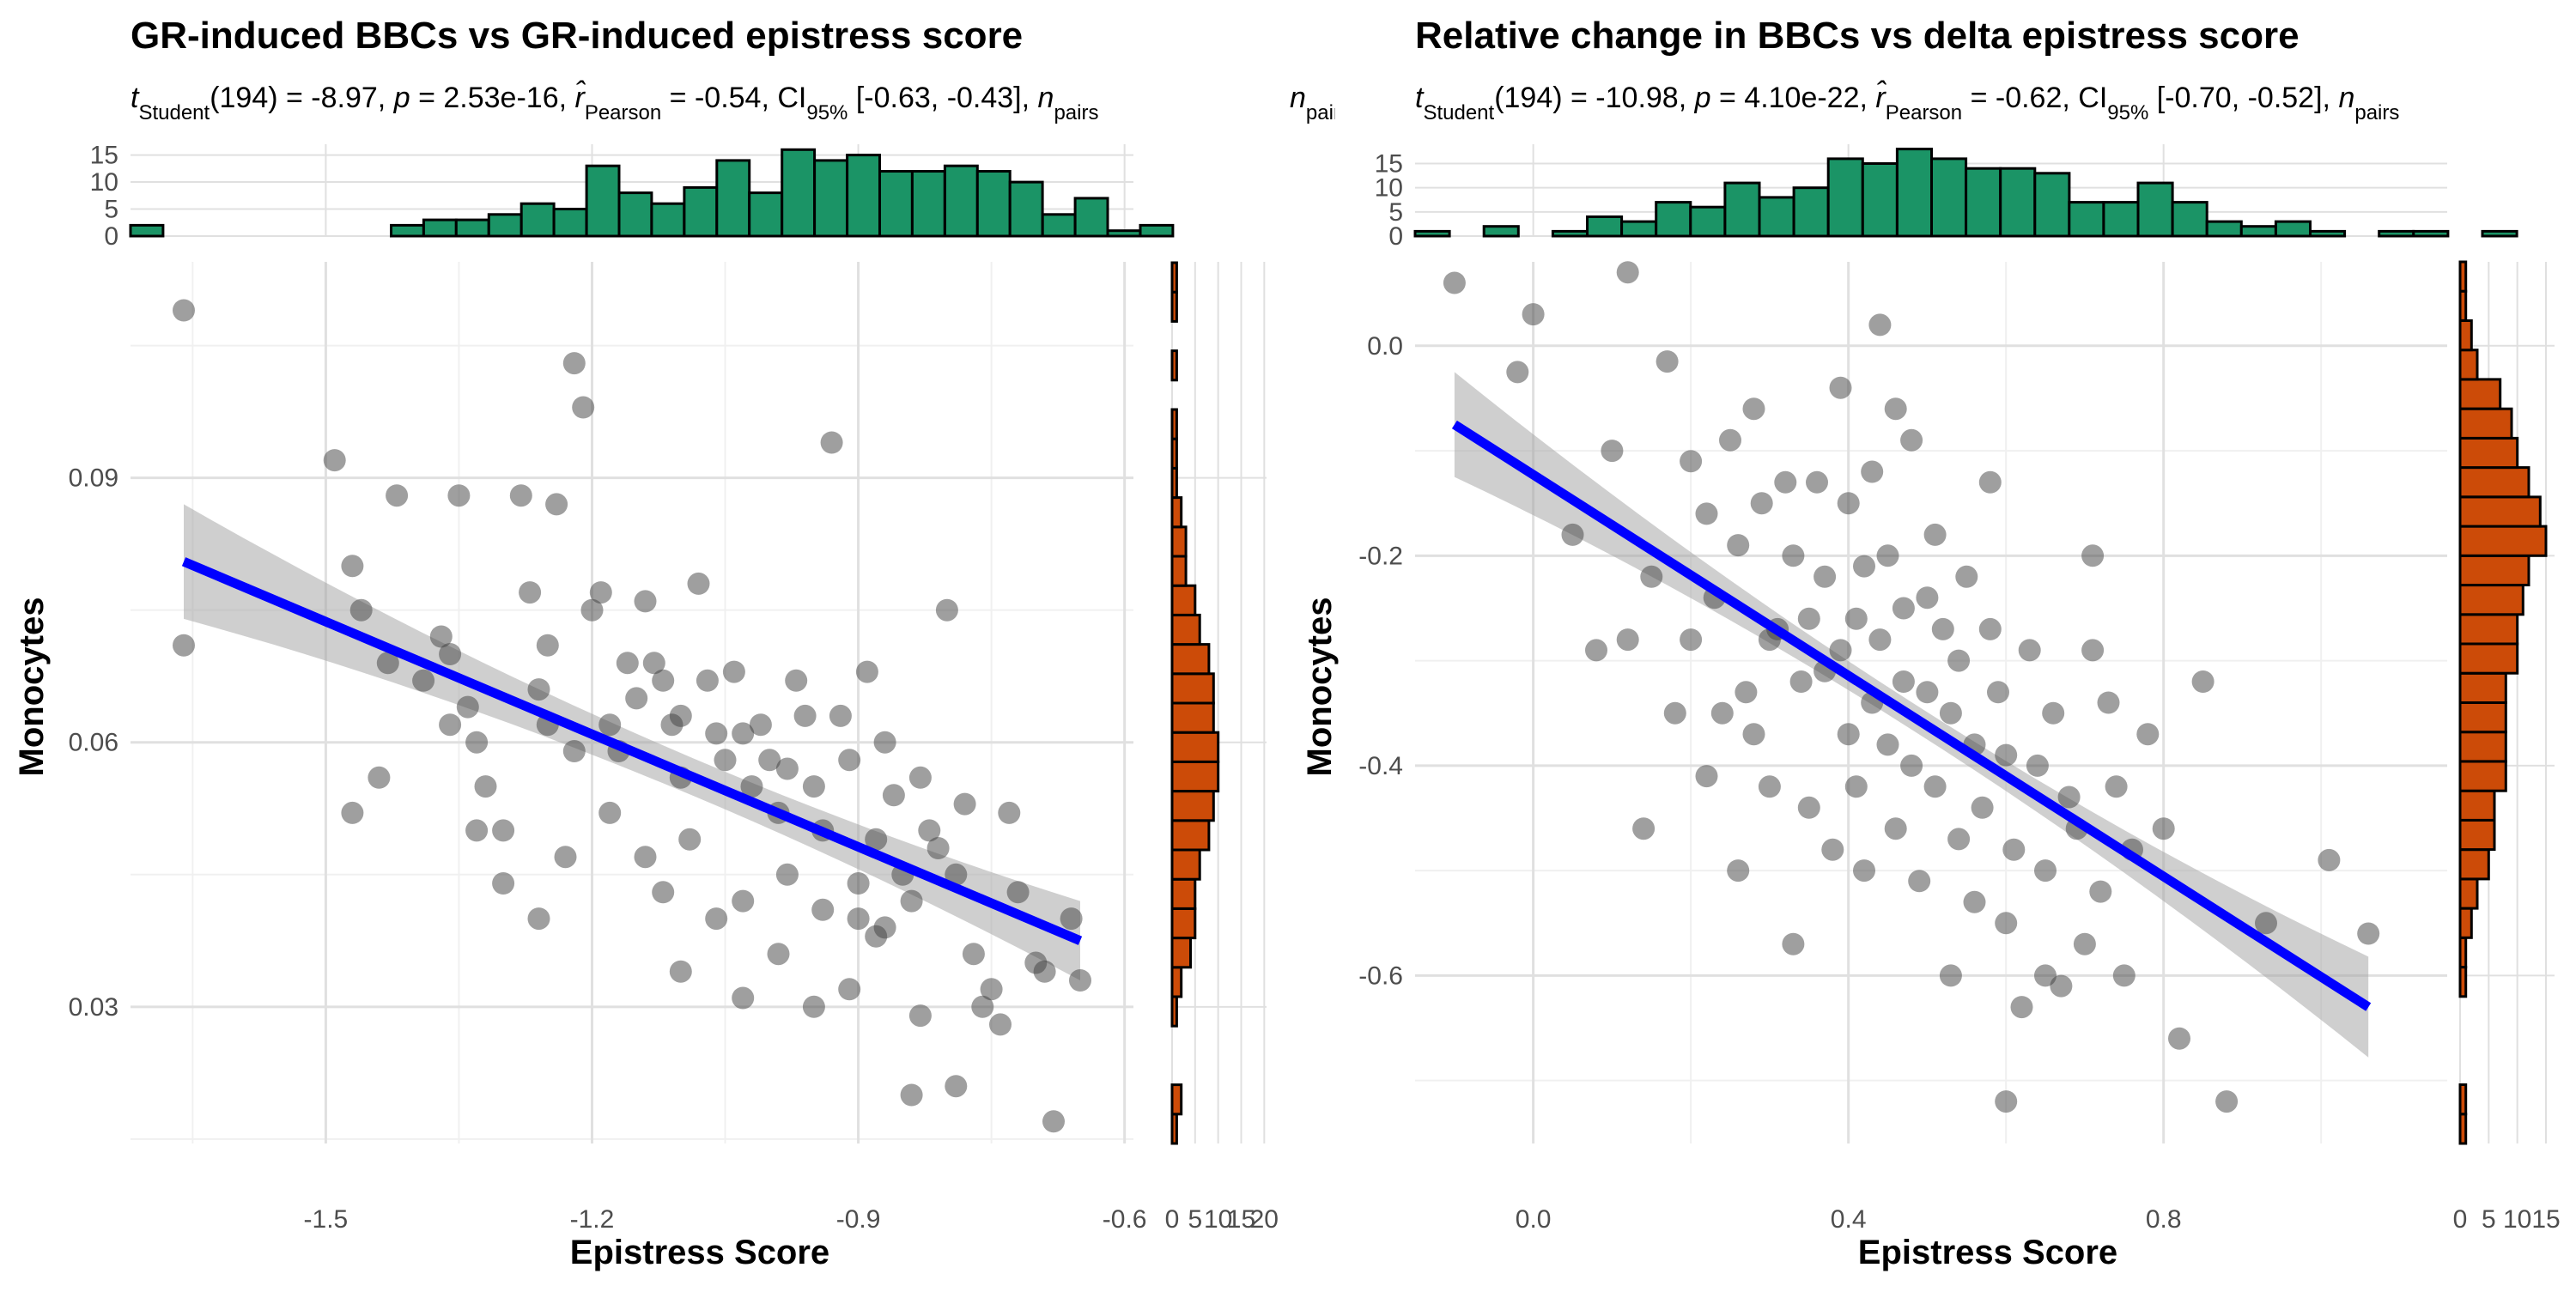 The image size is (2576, 1292). Describe the element at coordinates (1389, 164) in the screenshot. I see `top-hist-tick-label: 15` at that location.